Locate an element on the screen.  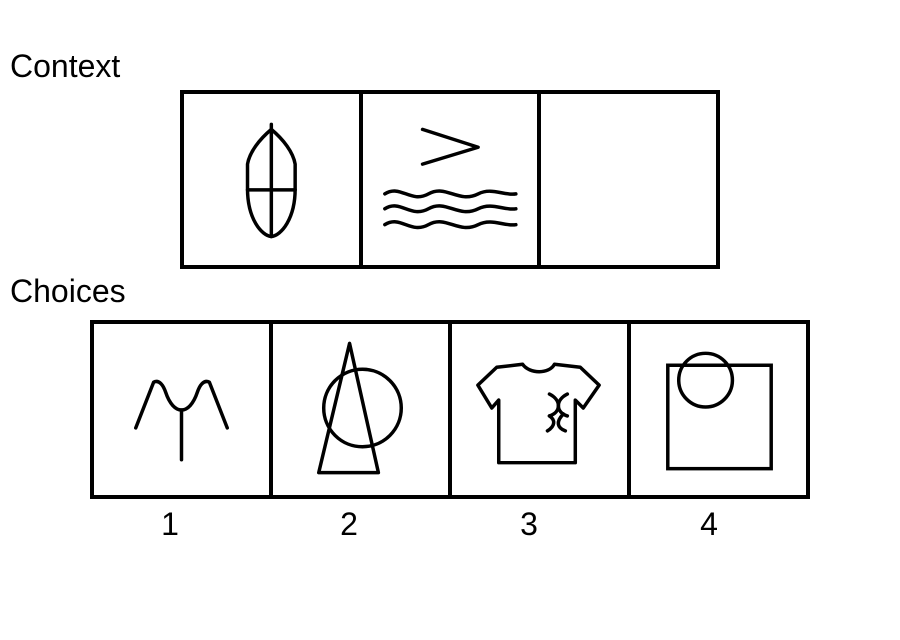
context-label: Context is located at coordinates (65, 66).